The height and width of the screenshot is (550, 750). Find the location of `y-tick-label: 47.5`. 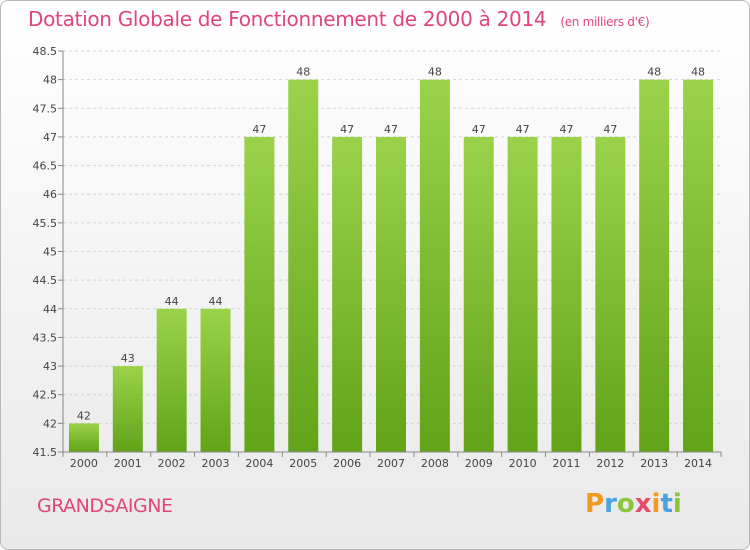

y-tick-label: 47.5 is located at coordinates (45, 108).